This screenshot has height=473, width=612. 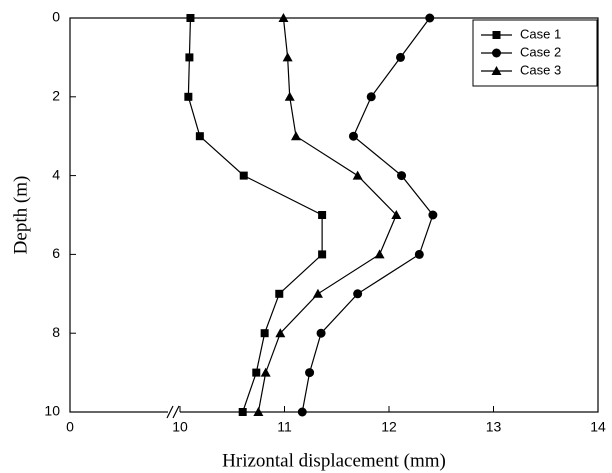 I want to click on y-tick-label: 8, so click(x=56, y=332).